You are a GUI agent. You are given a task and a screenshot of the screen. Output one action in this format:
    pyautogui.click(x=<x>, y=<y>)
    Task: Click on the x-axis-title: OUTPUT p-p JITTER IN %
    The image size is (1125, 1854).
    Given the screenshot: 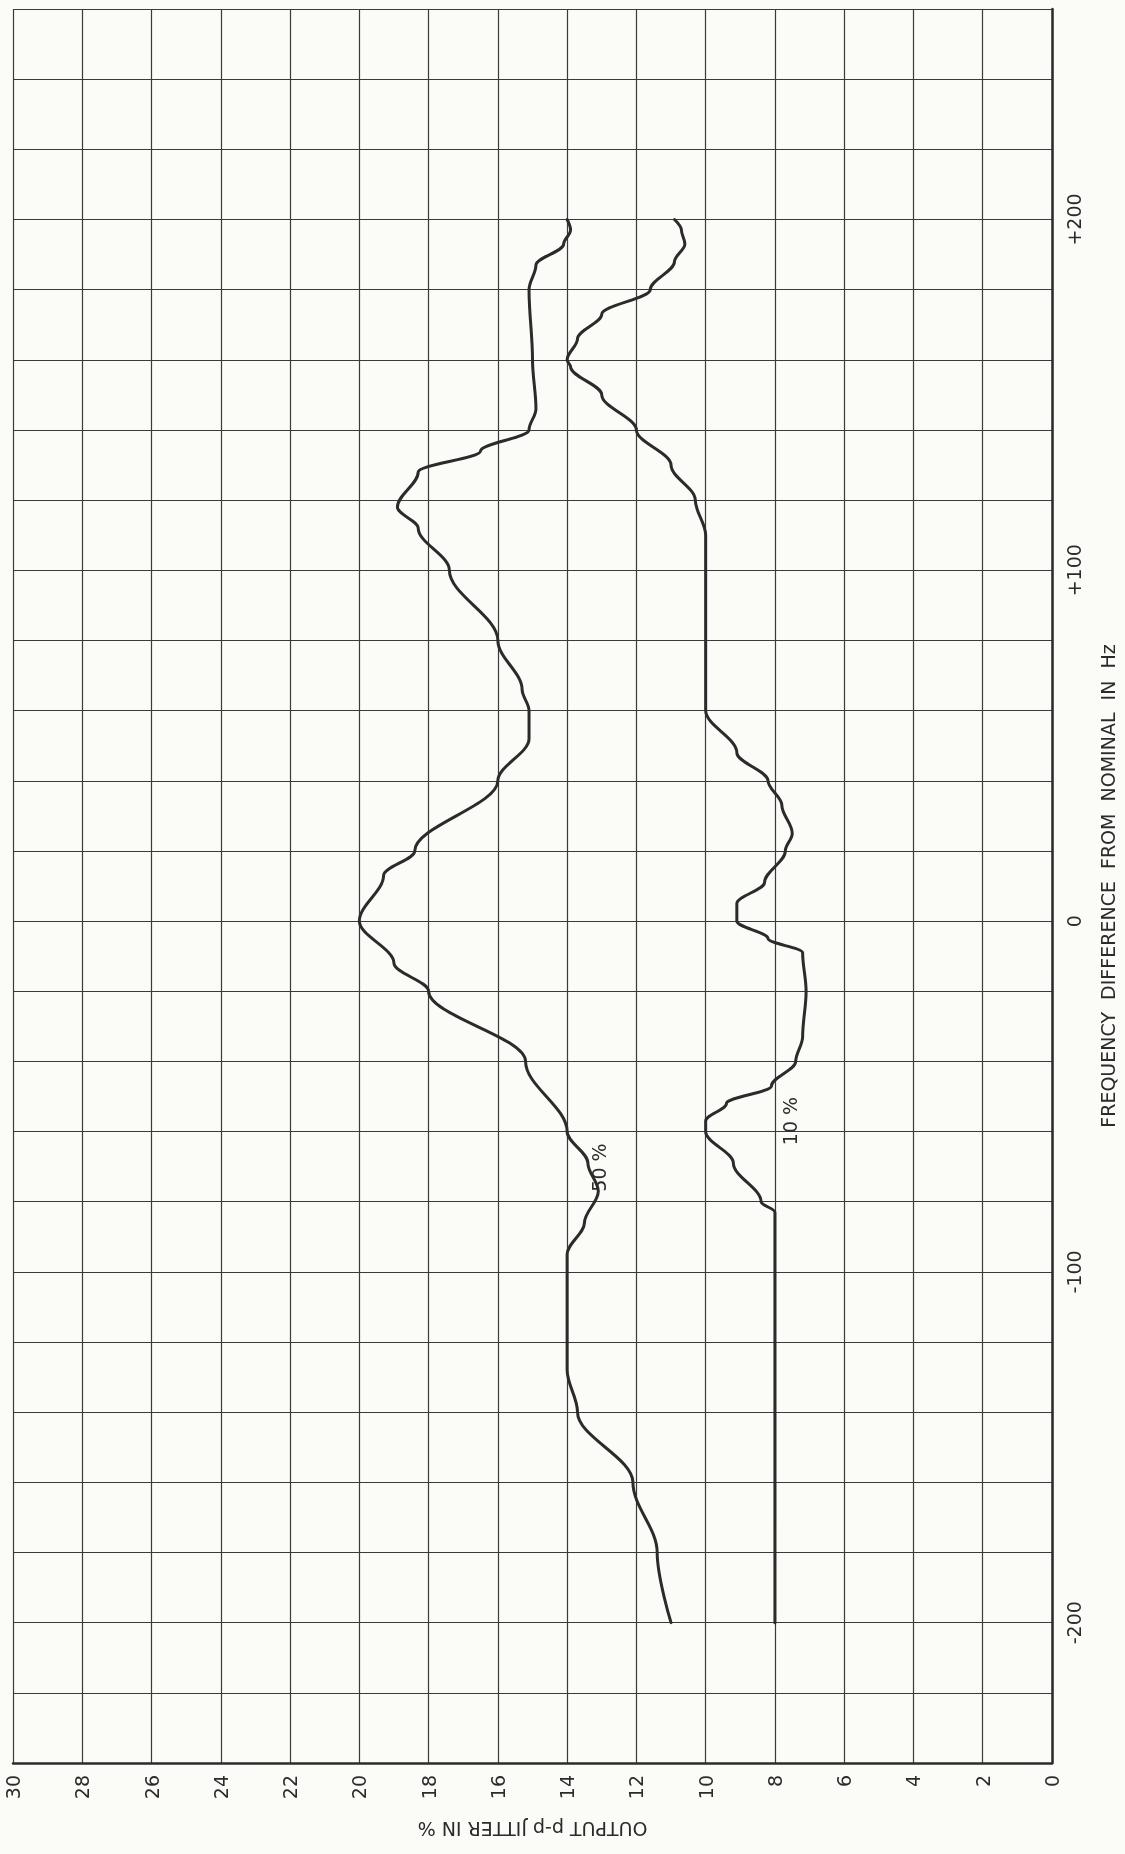 What is the action you would take?
    pyautogui.click(x=532, y=1828)
    